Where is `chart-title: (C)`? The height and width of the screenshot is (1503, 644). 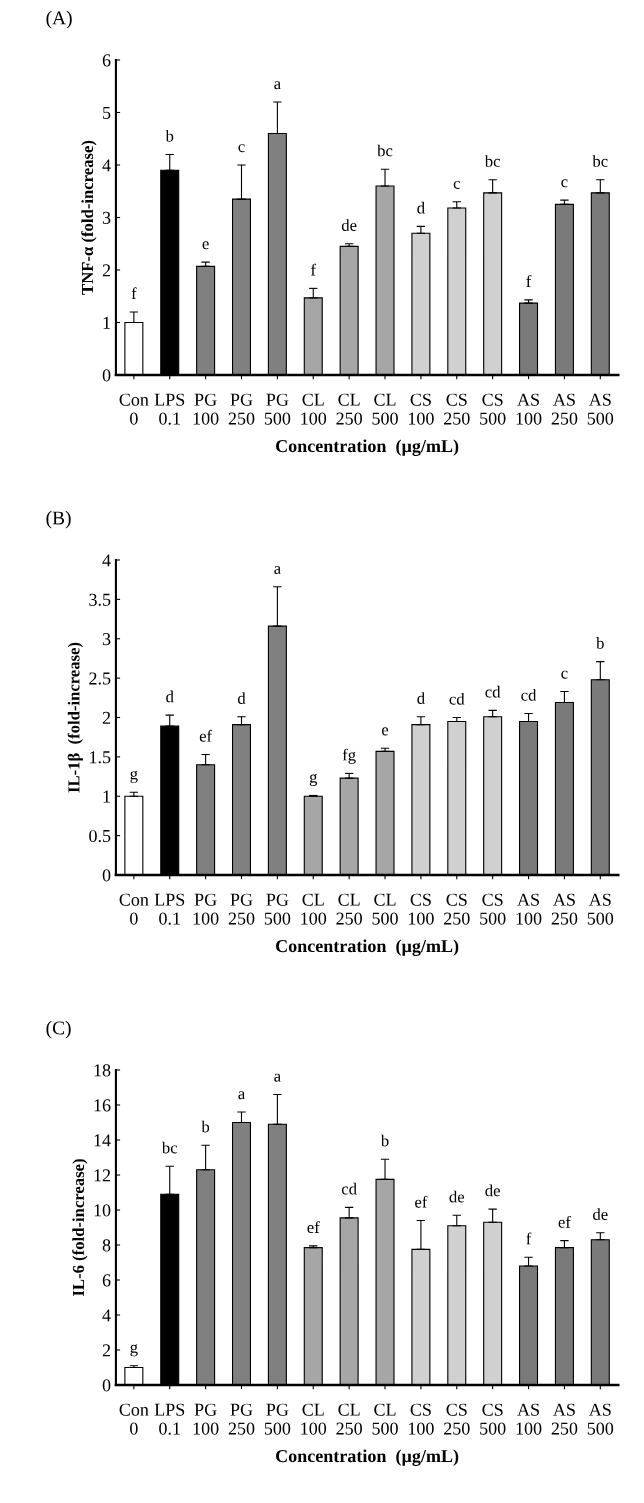
chart-title: (C) is located at coordinates (58, 1029).